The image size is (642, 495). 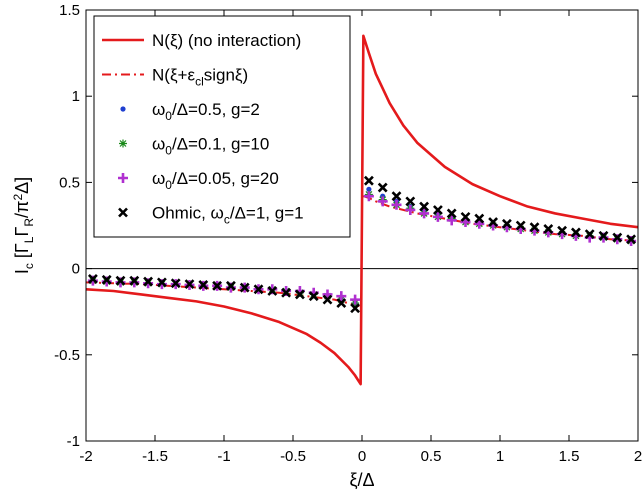 I want to click on legend-entry: Ohmic, ωc/Δ=1, g=1, so click(x=211, y=215).